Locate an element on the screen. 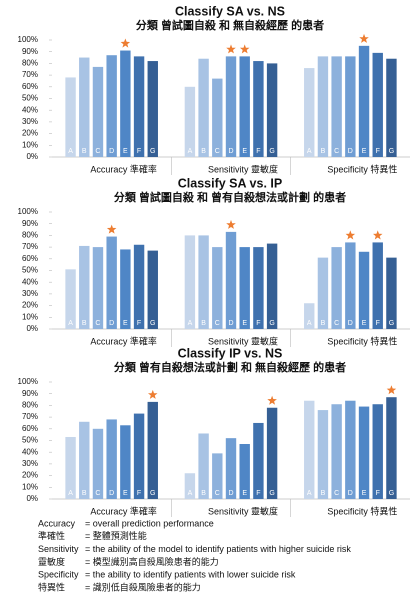  group-label: Sensitivity 靈敏度 is located at coordinates (243, 510).